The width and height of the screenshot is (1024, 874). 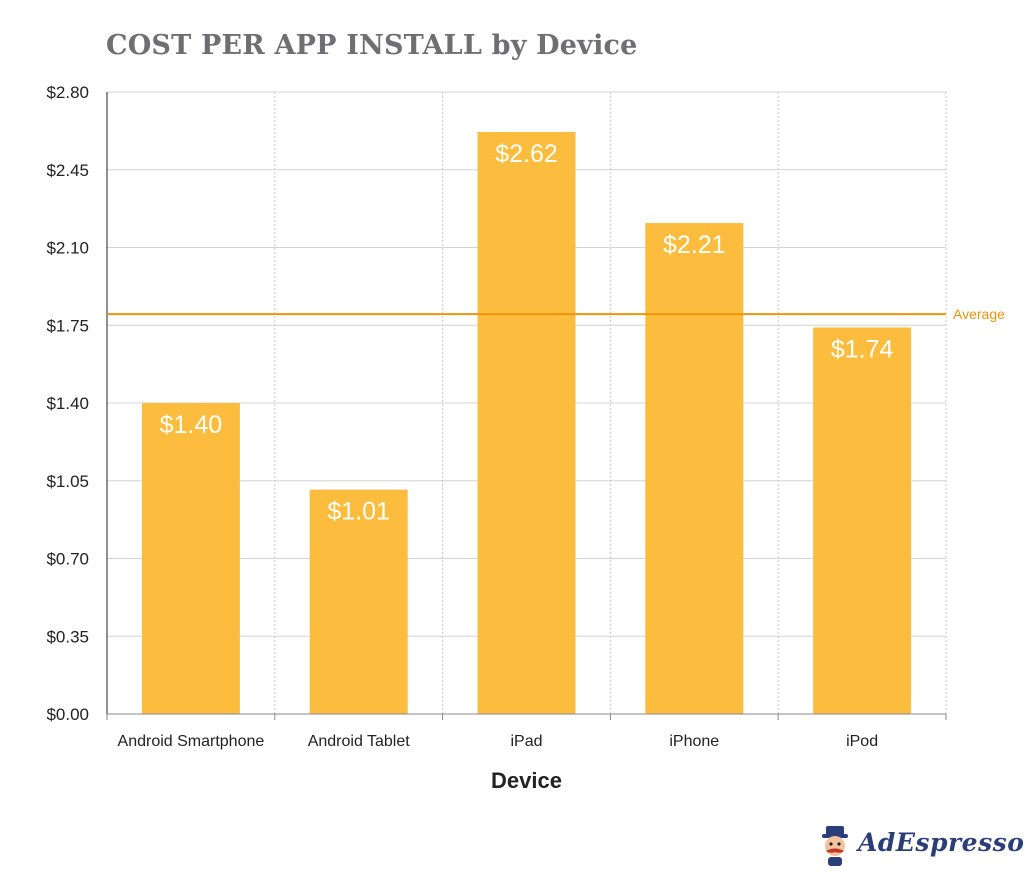 What do you see at coordinates (359, 741) in the screenshot?
I see `x-tick-label: Android Tablet` at bounding box center [359, 741].